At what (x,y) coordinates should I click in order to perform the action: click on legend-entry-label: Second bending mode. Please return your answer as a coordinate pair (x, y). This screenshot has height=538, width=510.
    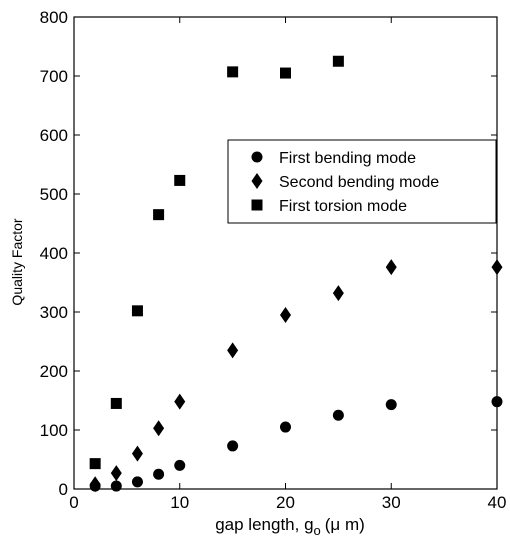
    Looking at the image, I should click on (359, 182).